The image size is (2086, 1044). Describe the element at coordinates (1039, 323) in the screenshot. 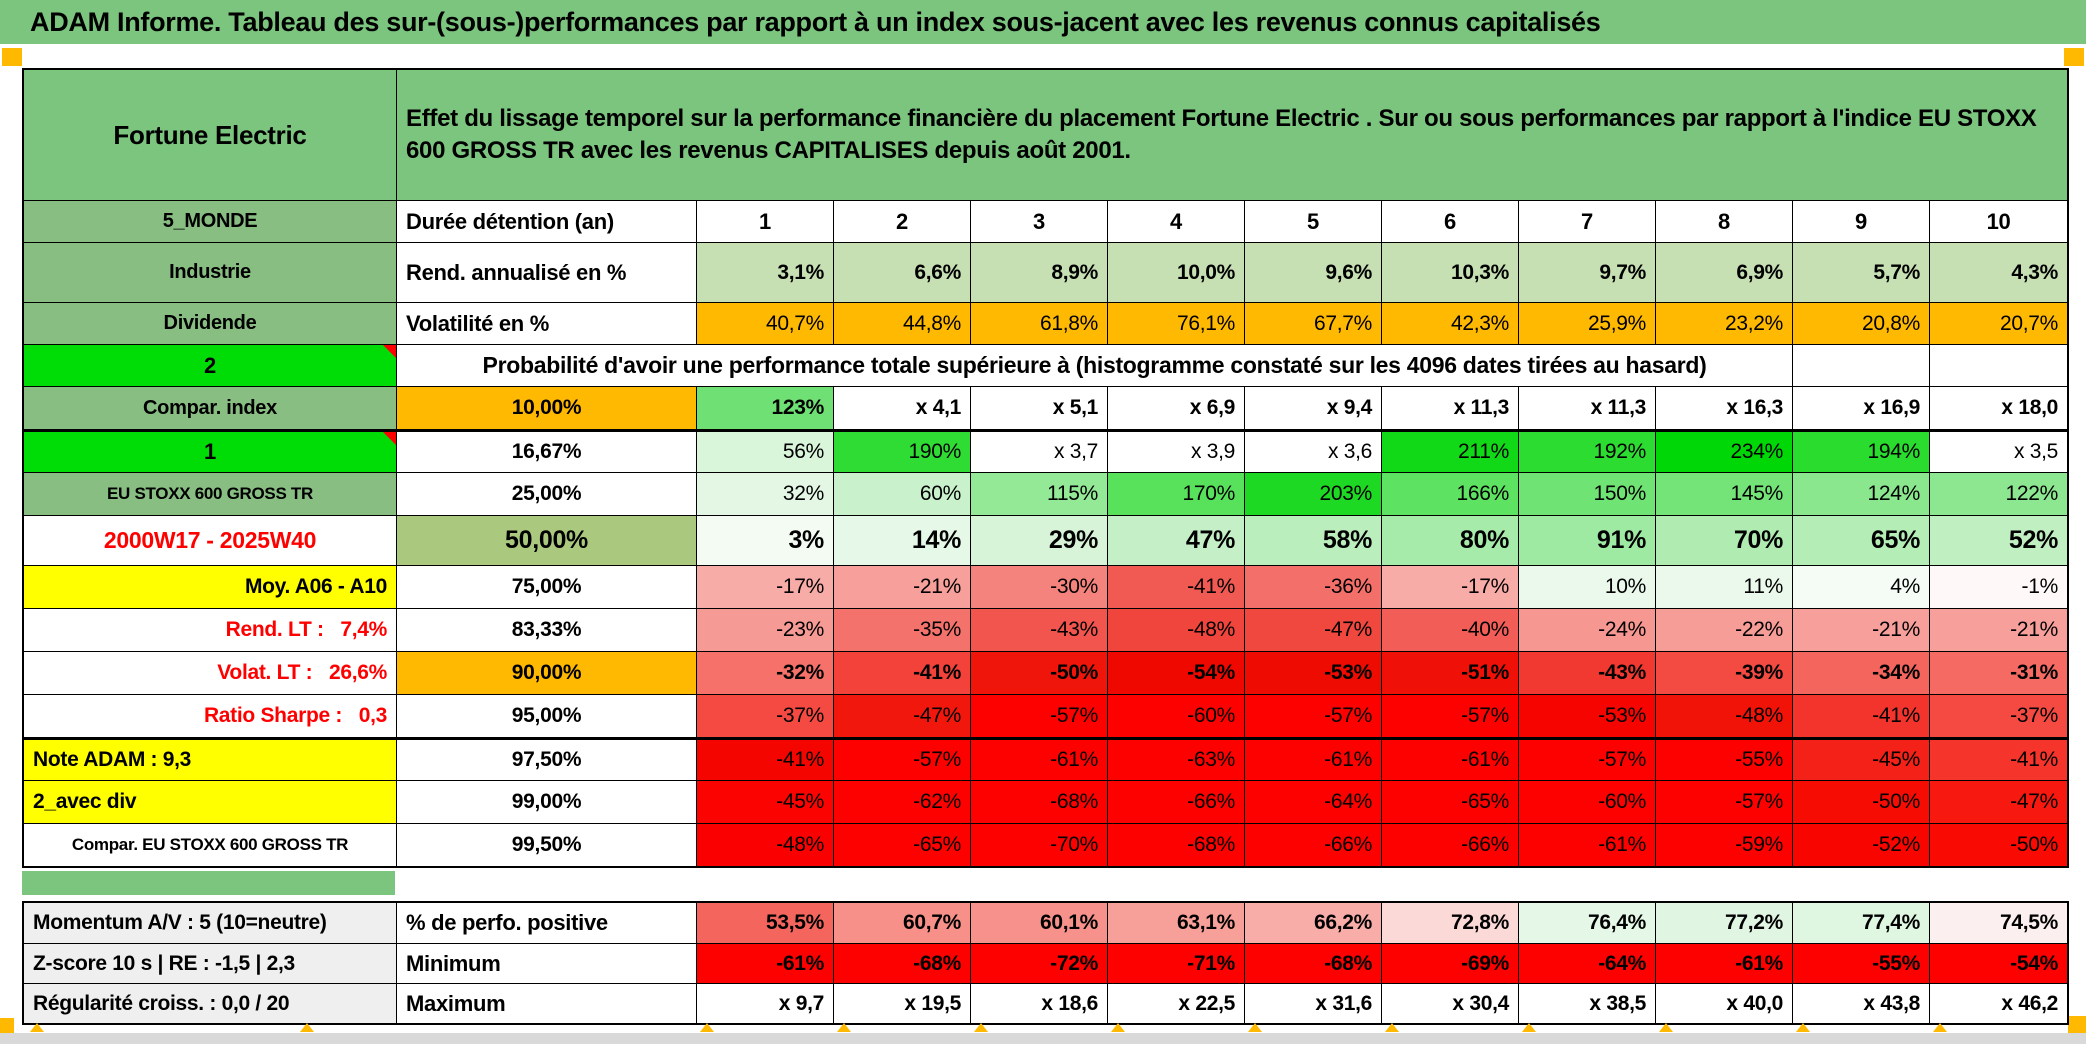

I see `data-cell: 61,8%` at that location.